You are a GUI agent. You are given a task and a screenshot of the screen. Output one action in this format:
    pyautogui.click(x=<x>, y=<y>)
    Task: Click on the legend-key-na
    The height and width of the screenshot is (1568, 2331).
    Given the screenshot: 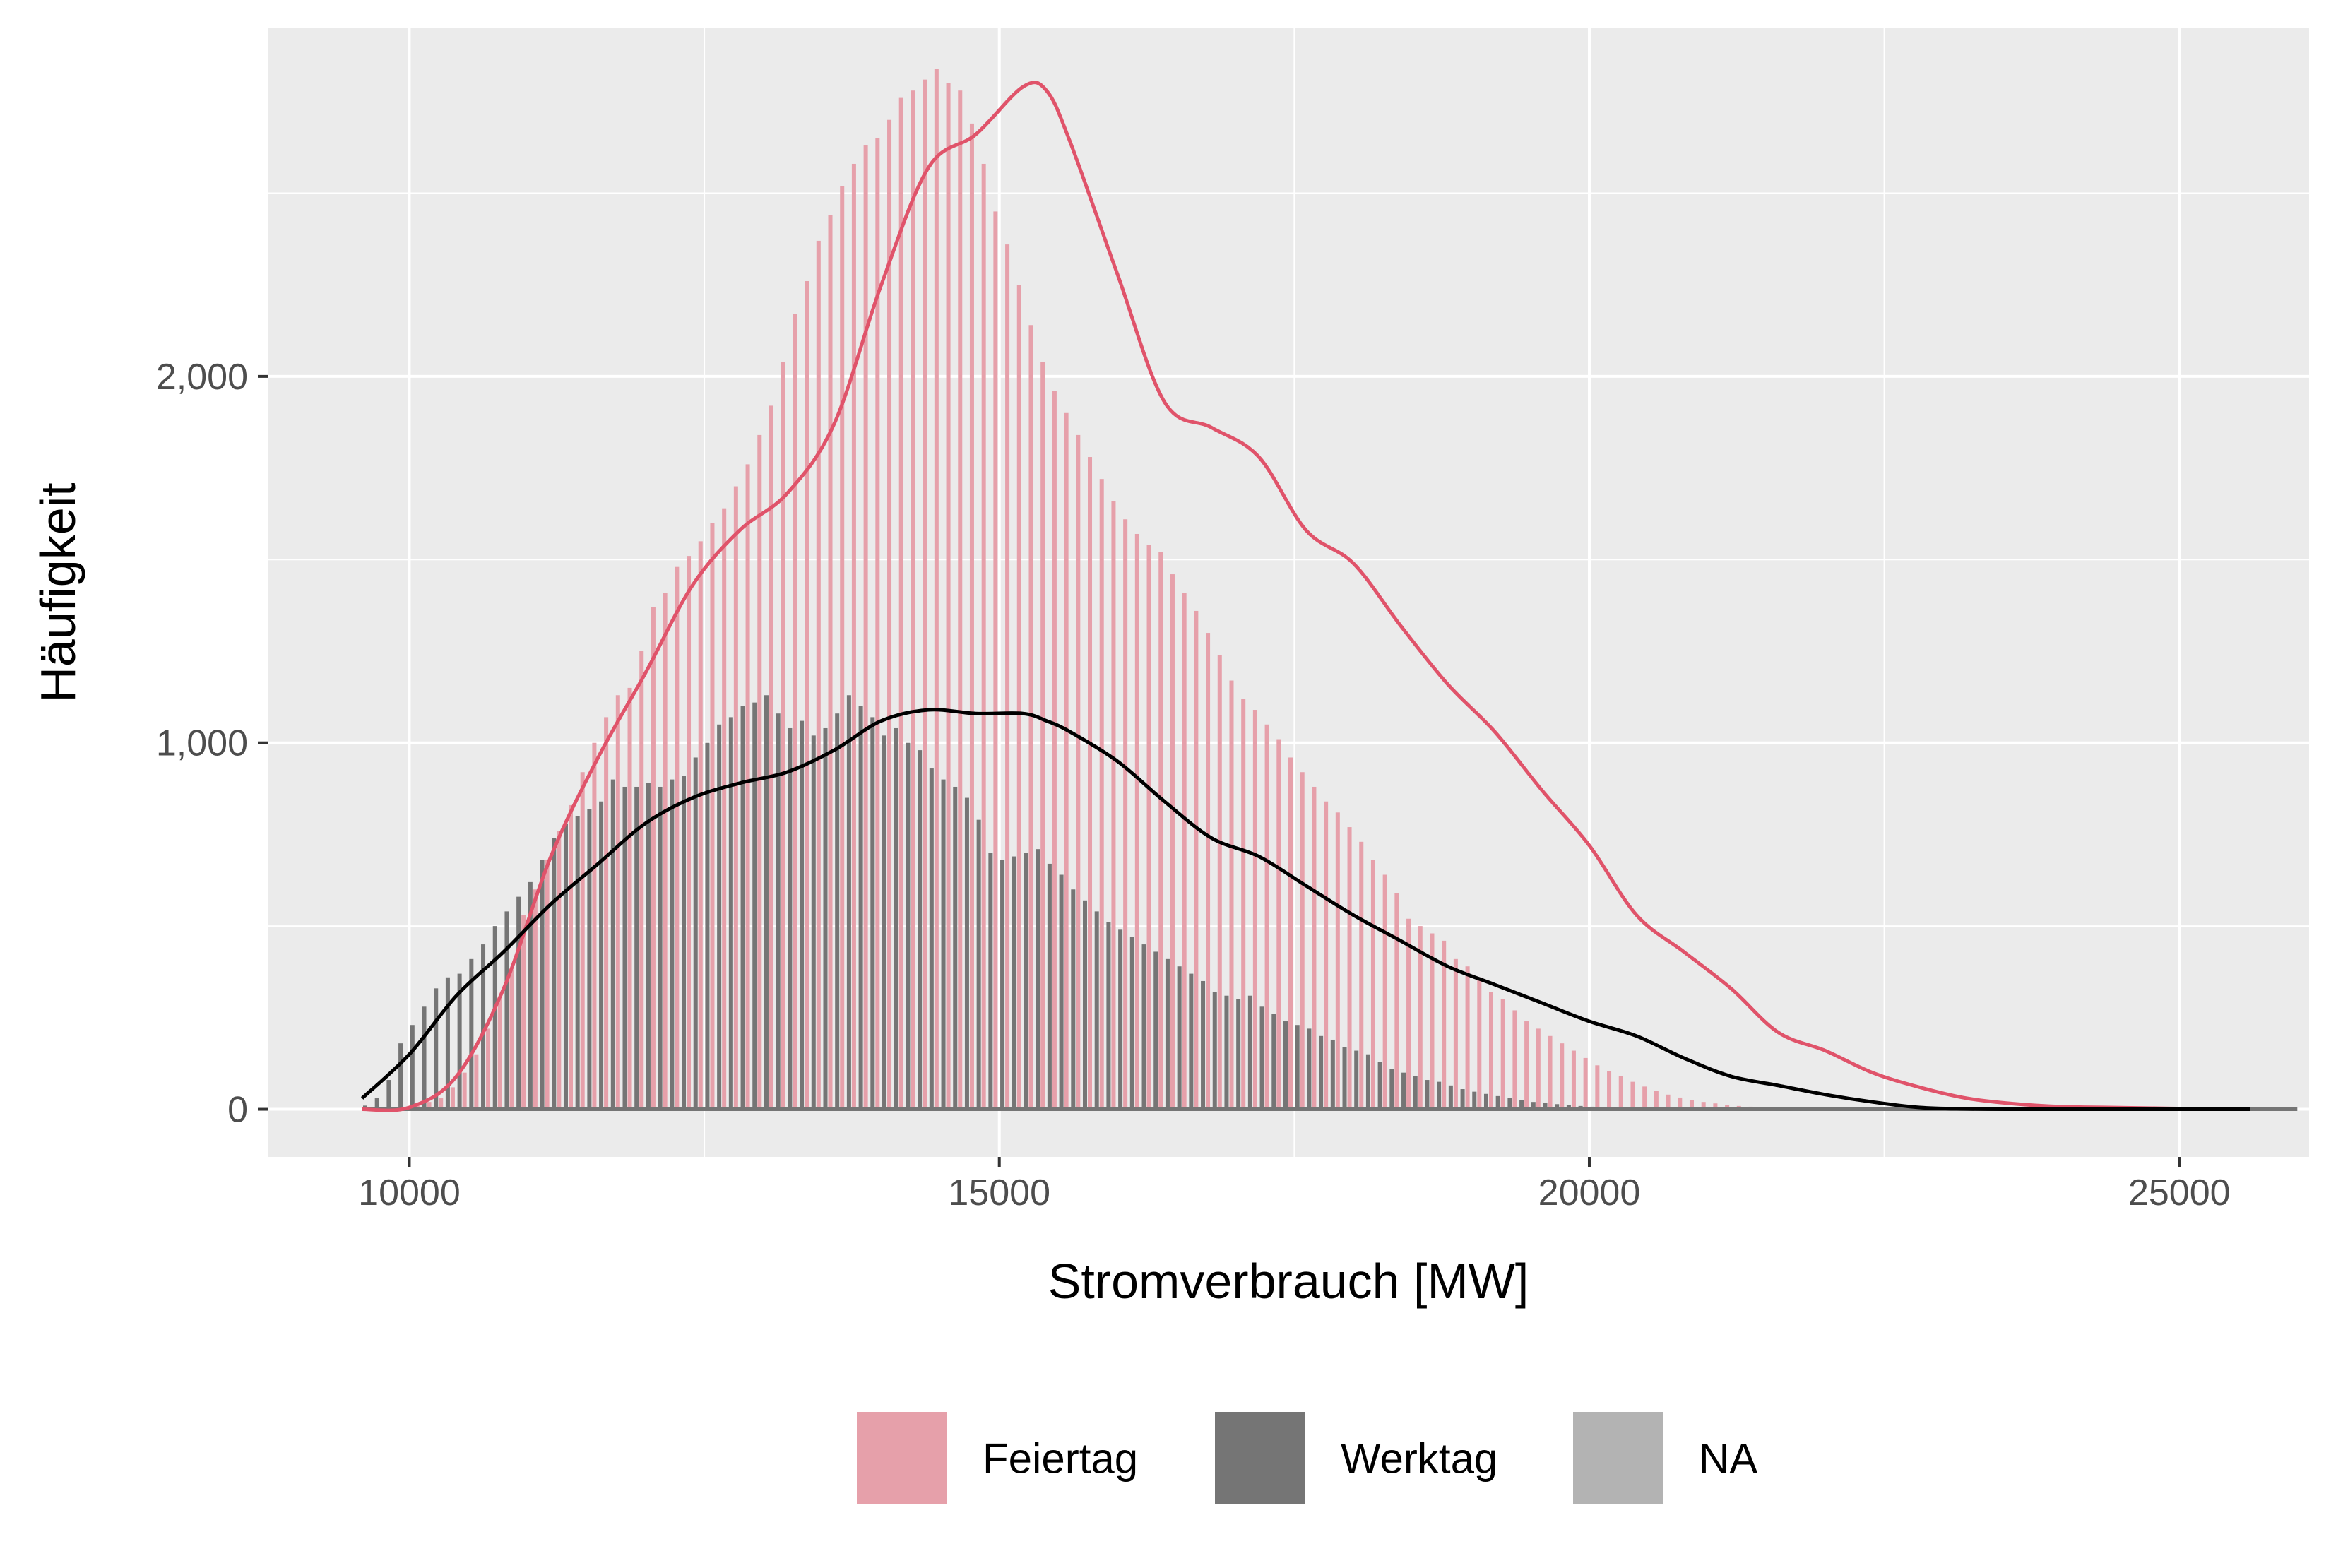 What is the action you would take?
    pyautogui.click(x=1618, y=1458)
    